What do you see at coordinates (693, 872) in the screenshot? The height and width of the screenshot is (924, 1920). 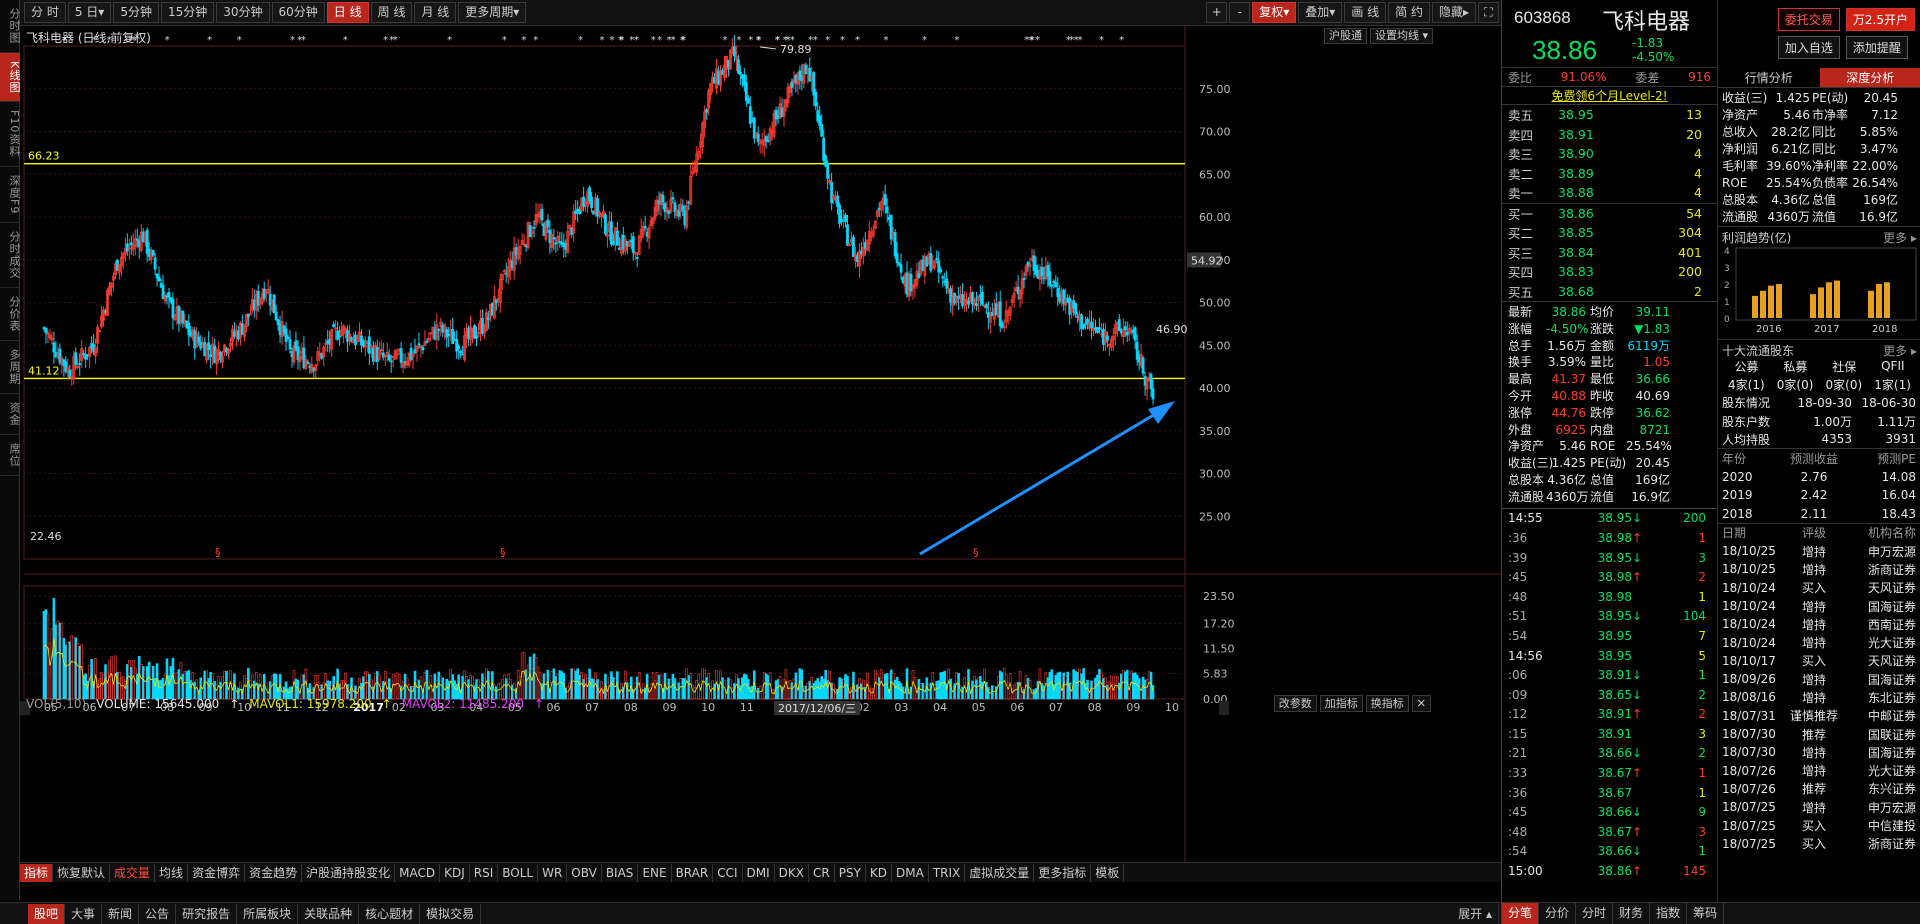 I see `indicator-tab-15: BRAR` at bounding box center [693, 872].